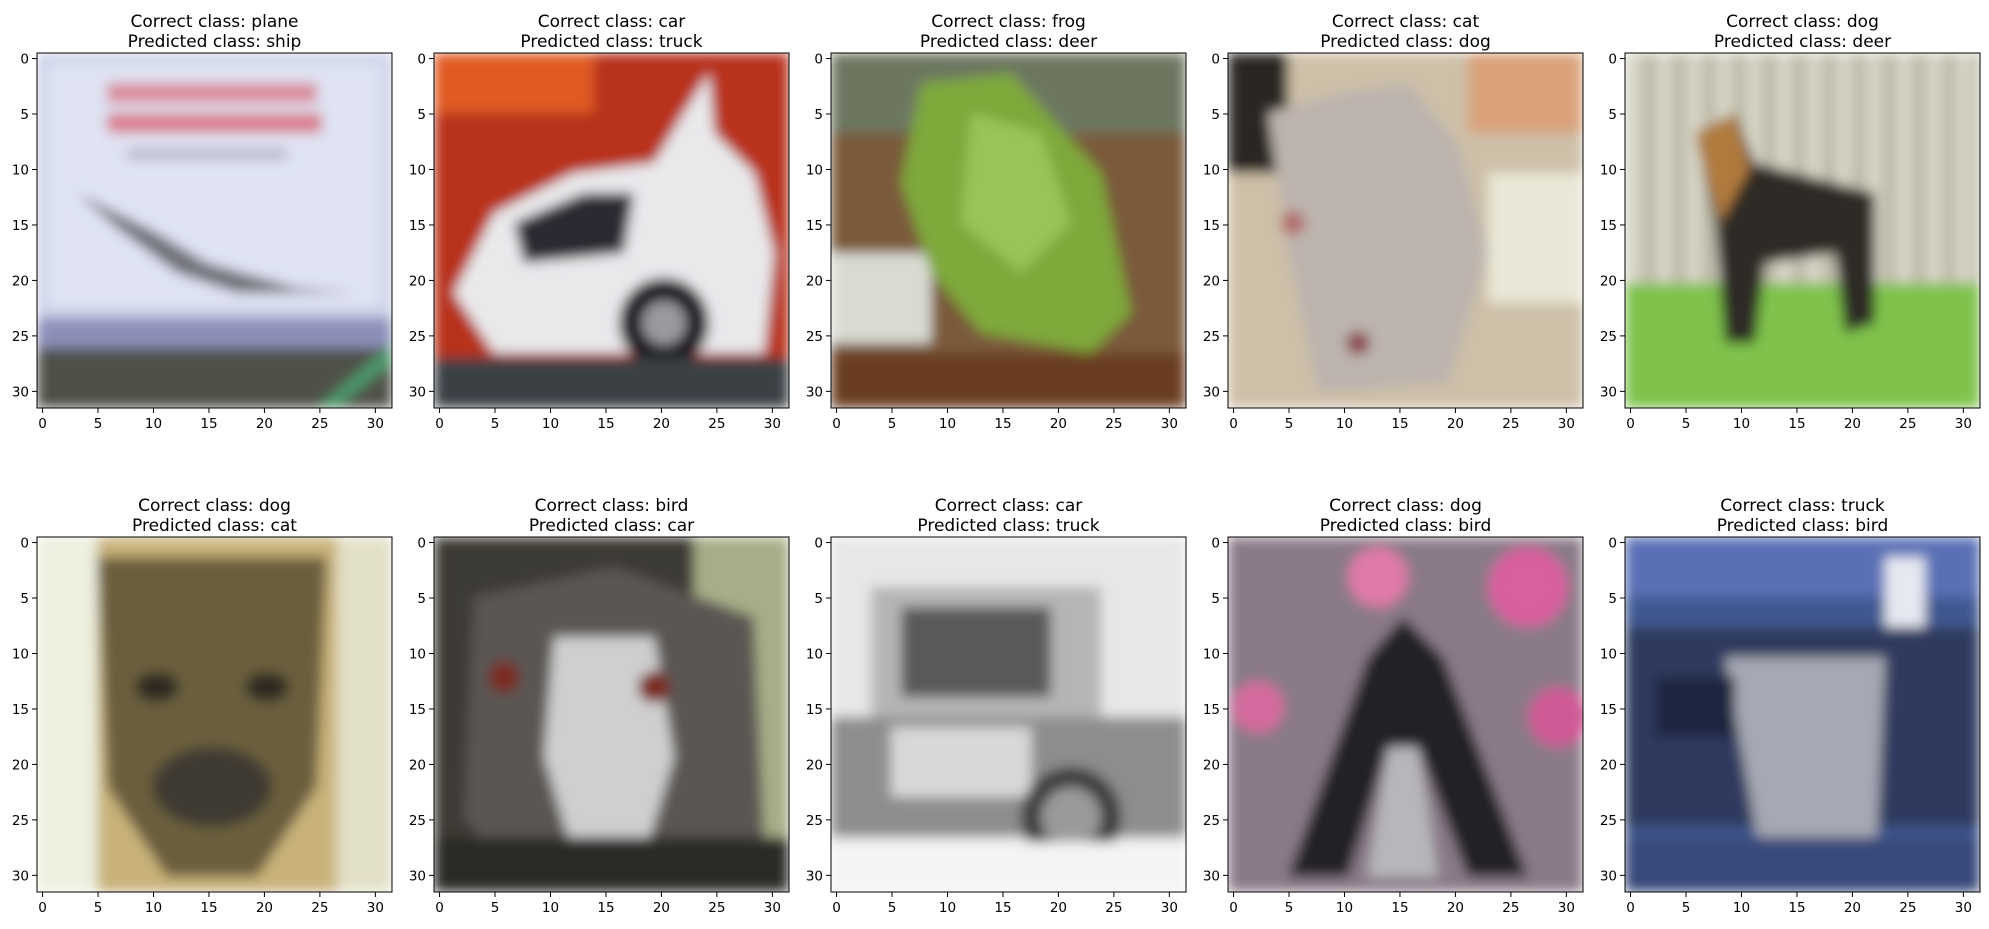 The image size is (1989, 929). Describe the element at coordinates (214, 526) in the screenshot. I see `panel-predicted-title: Predicted class: cat` at that location.